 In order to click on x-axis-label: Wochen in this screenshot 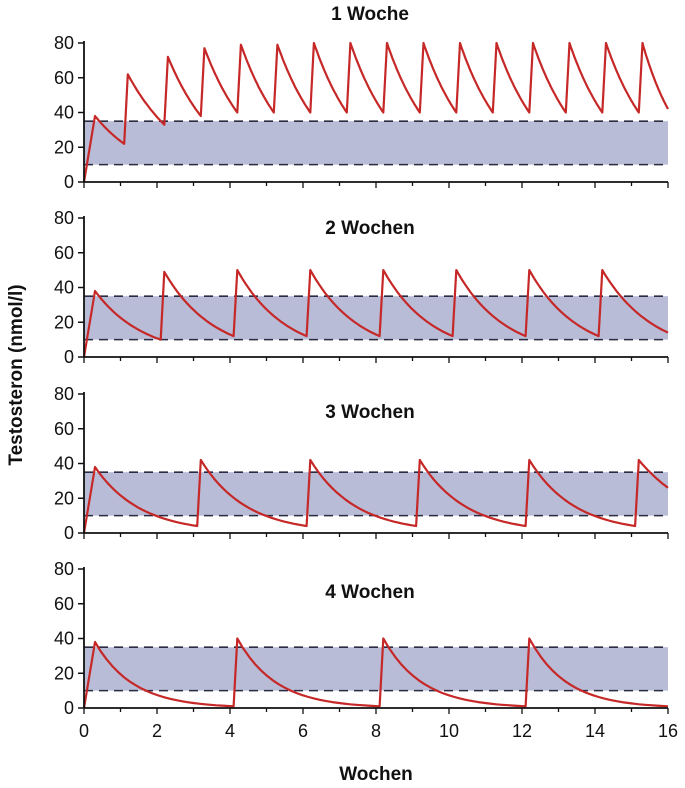, I will do `click(376, 774)`.